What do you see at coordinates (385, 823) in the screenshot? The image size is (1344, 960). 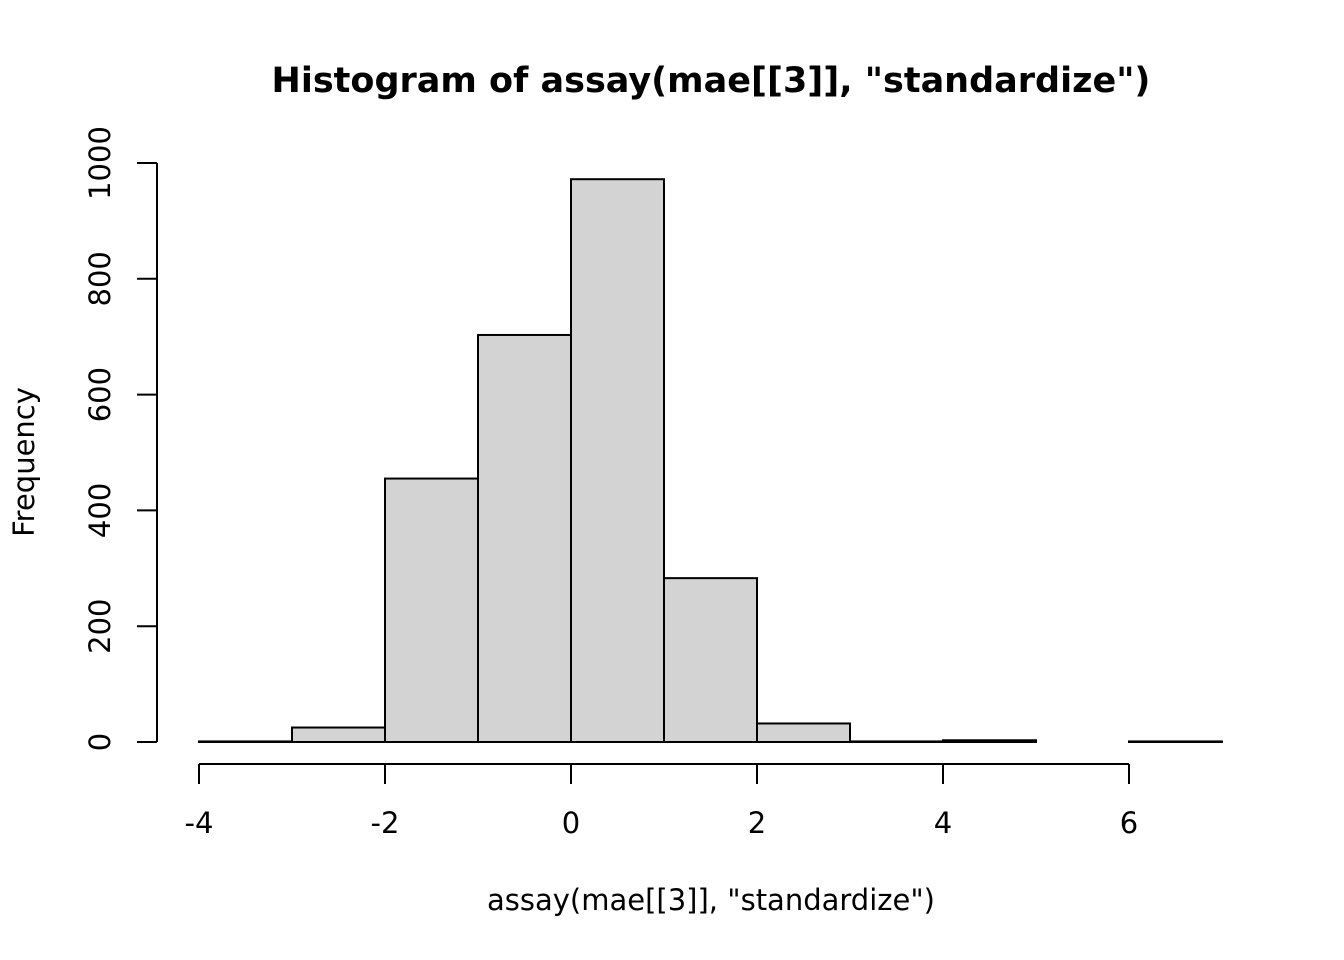 I see `x-tick-label: -2` at bounding box center [385, 823].